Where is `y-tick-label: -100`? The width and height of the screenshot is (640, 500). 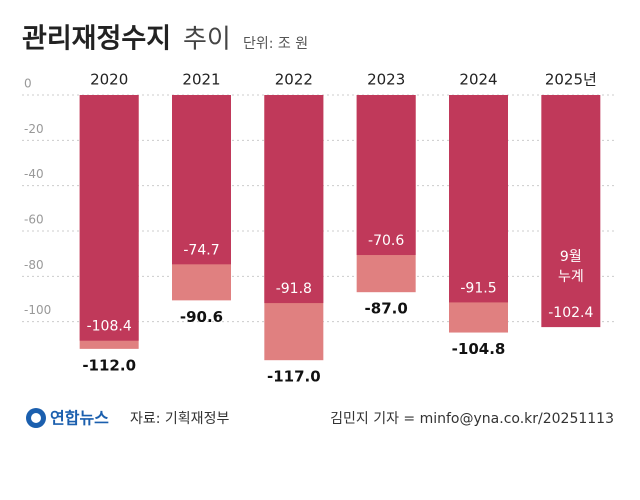 y-tick-label: -100 is located at coordinates (37, 310).